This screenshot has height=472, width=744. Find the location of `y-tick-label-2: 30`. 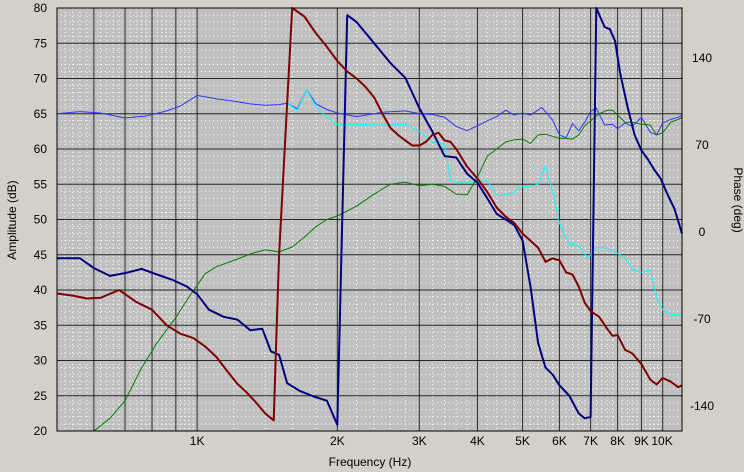

y-tick-label-2: 30 is located at coordinates (41, 361).